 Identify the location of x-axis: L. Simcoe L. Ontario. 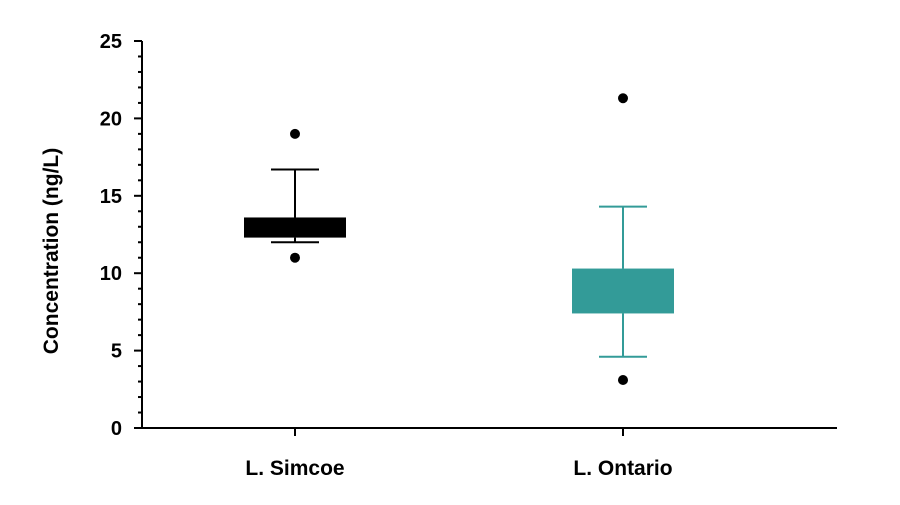
(489, 453).